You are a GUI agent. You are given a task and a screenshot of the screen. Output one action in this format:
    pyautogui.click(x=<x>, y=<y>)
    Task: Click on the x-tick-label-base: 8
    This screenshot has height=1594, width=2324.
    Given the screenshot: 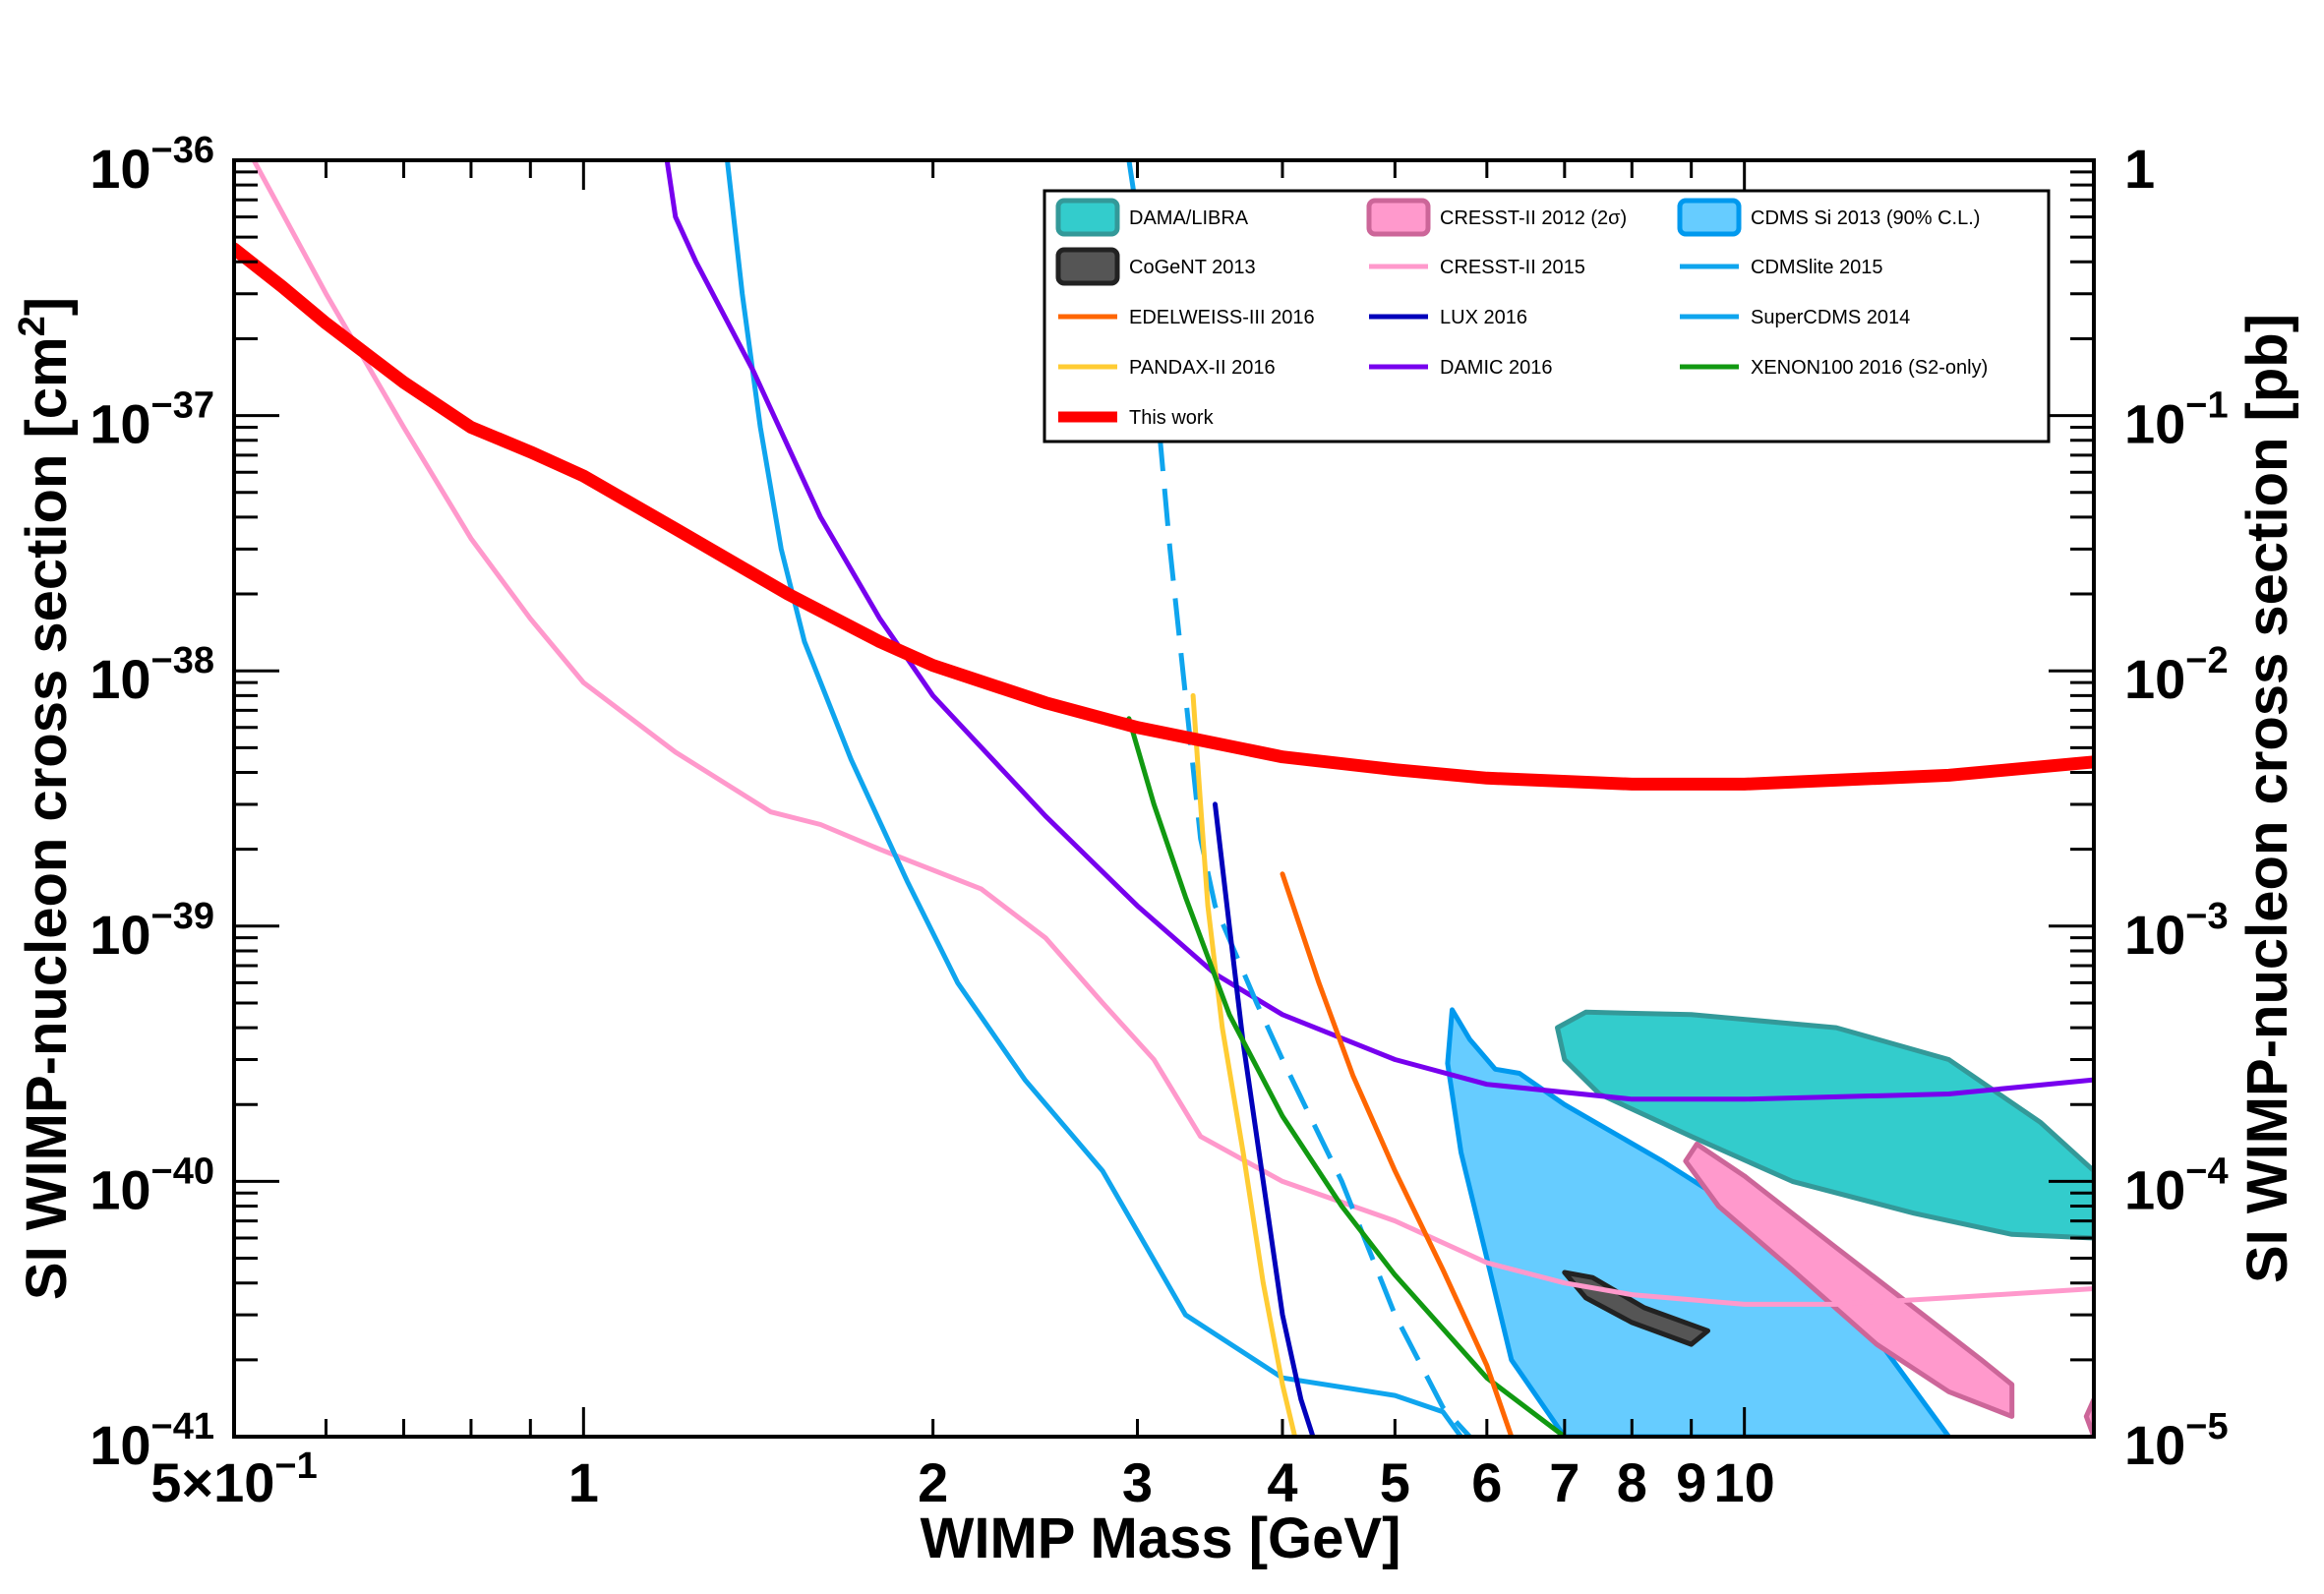 What is the action you would take?
    pyautogui.click(x=1632, y=1482)
    